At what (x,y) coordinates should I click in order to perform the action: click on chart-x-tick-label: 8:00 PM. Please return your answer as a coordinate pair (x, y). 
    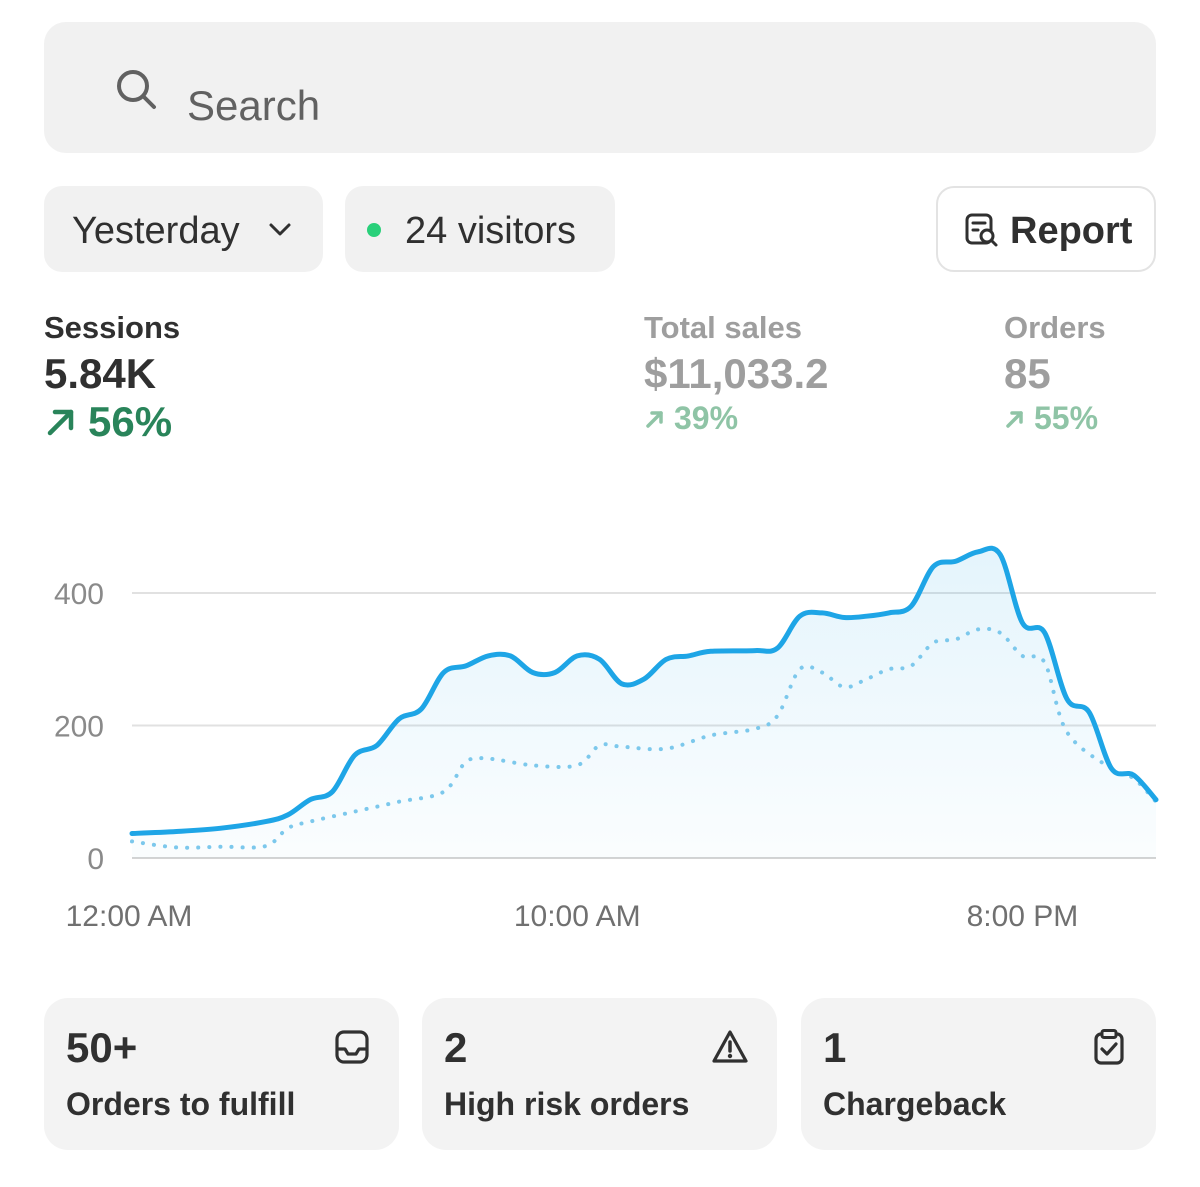
    Looking at the image, I should click on (1023, 916).